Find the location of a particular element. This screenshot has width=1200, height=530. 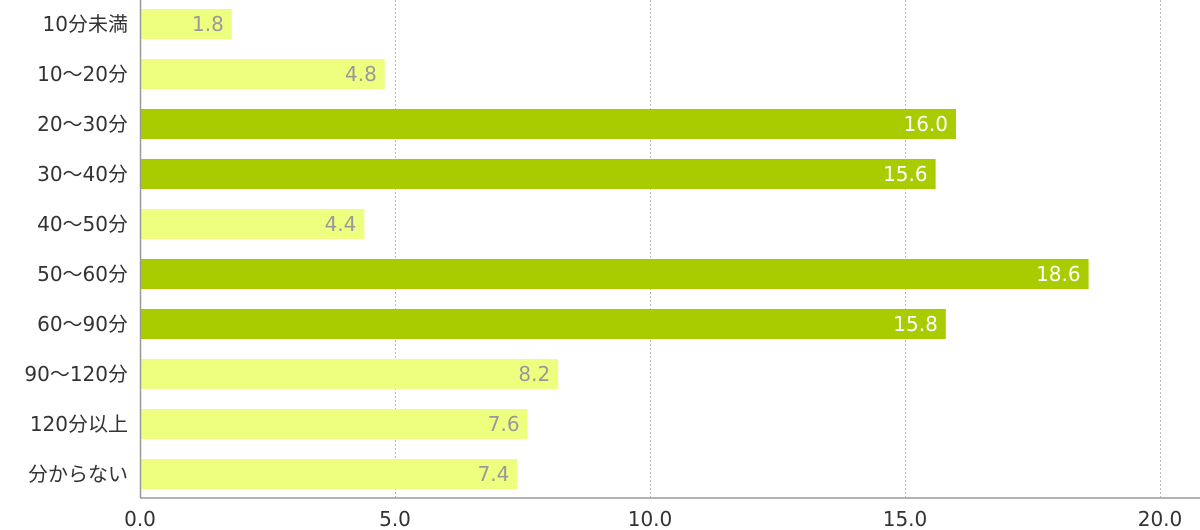

value-label: 18.6 is located at coordinates (1058, 274).